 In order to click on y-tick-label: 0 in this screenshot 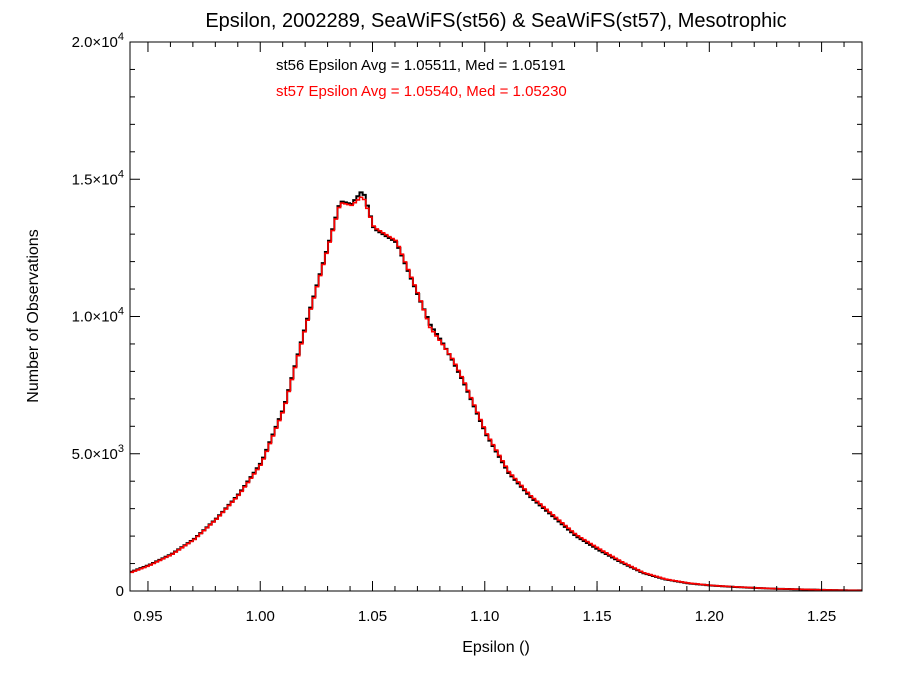, I will do `click(120, 591)`.